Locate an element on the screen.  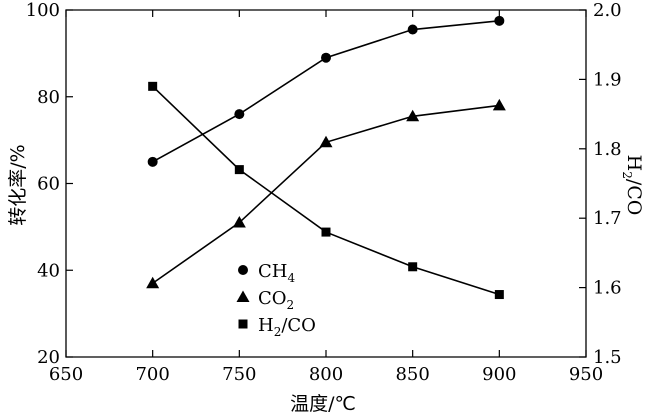
y-right-tick-label: 1.6 is located at coordinates (607, 288).